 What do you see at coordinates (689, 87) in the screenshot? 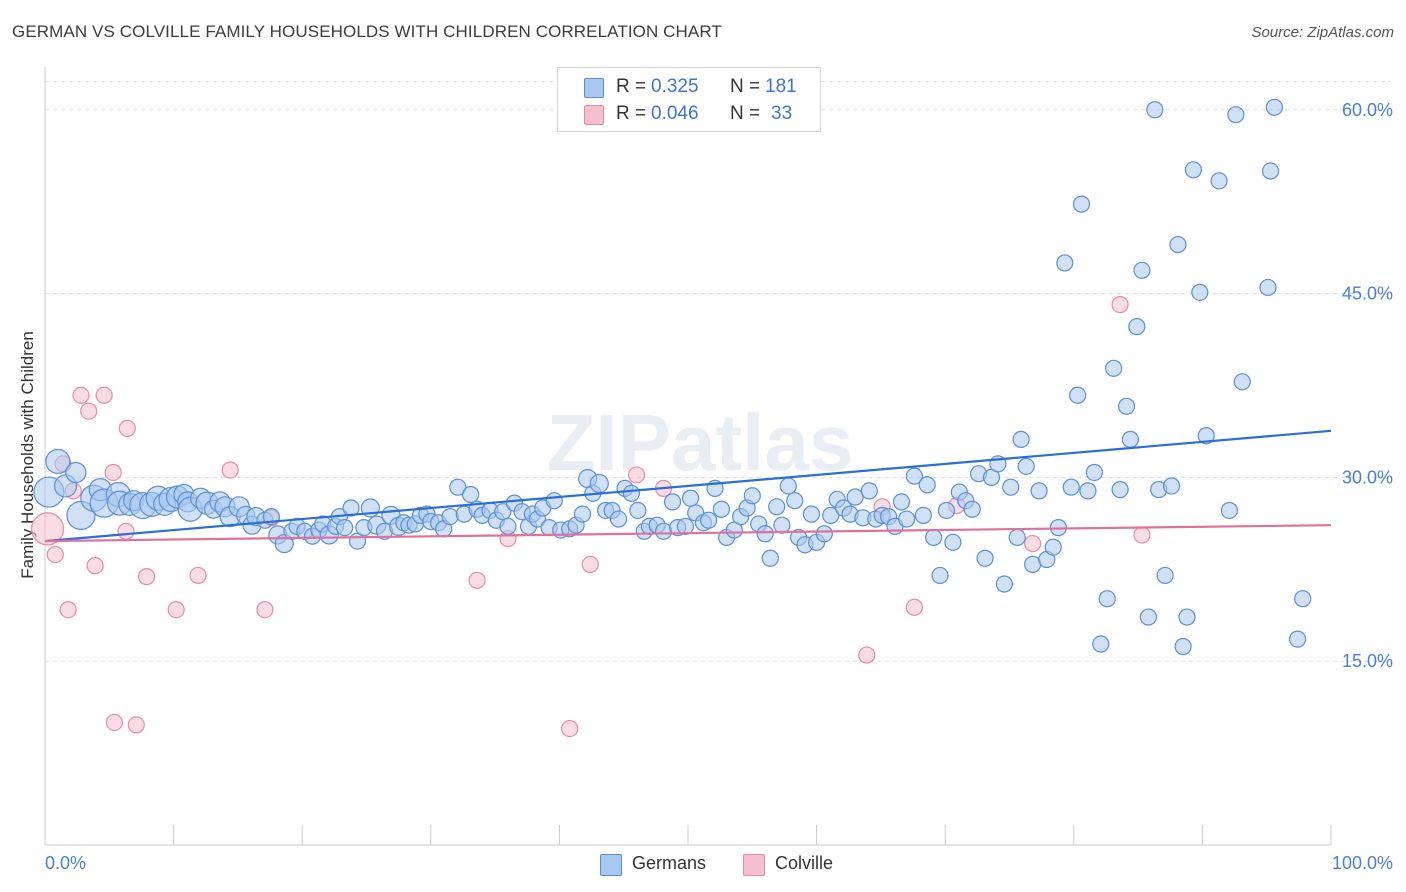
I see `legend-row-germans: R = 0.325 N = 181` at bounding box center [689, 87].